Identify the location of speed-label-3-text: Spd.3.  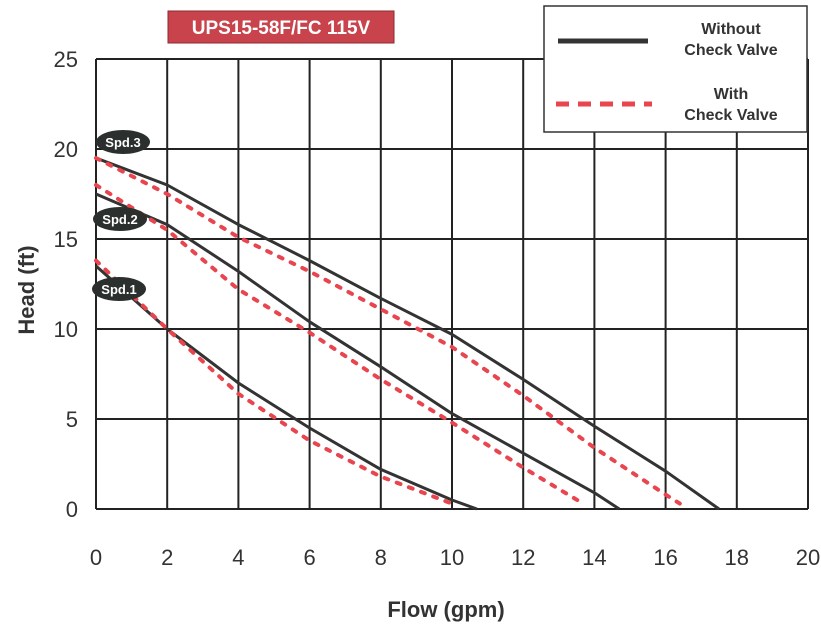
(122, 142).